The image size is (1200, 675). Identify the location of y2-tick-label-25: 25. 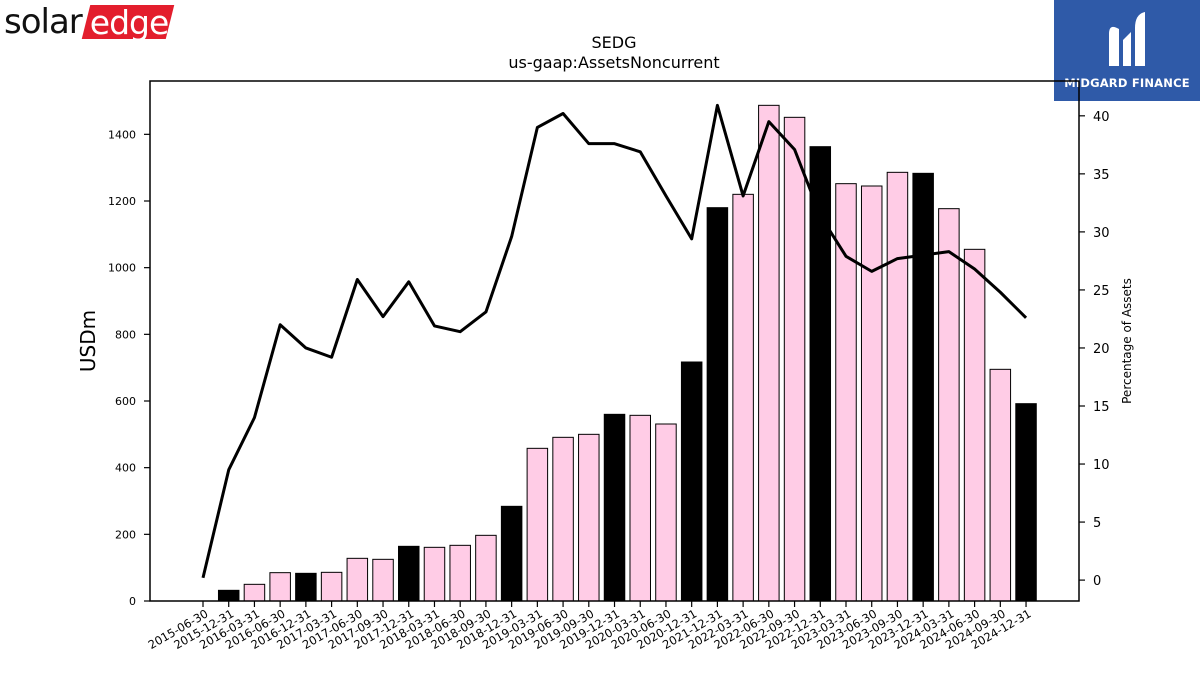
(1101, 291).